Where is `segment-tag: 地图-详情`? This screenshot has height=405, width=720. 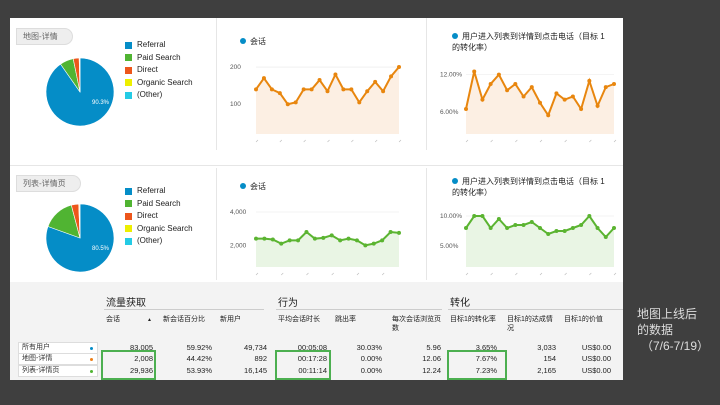
segment-tag: 地图-详情 is located at coordinates (44, 36).